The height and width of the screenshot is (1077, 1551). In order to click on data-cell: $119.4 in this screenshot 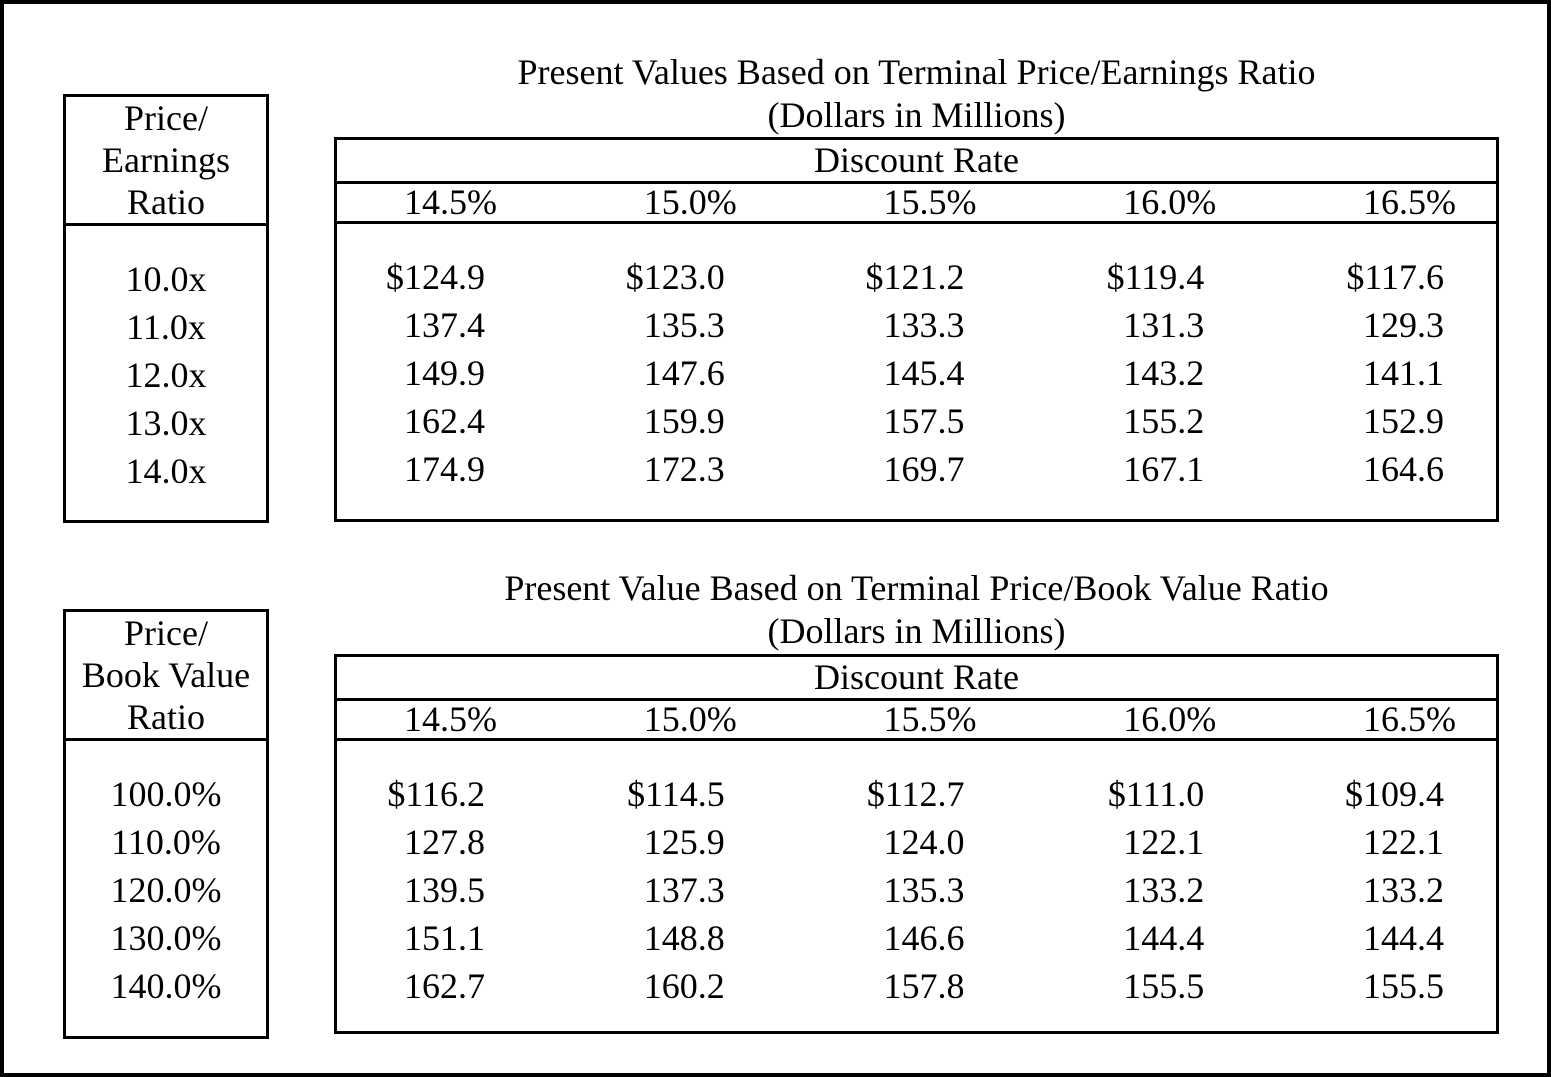, I will do `click(1155, 277)`.